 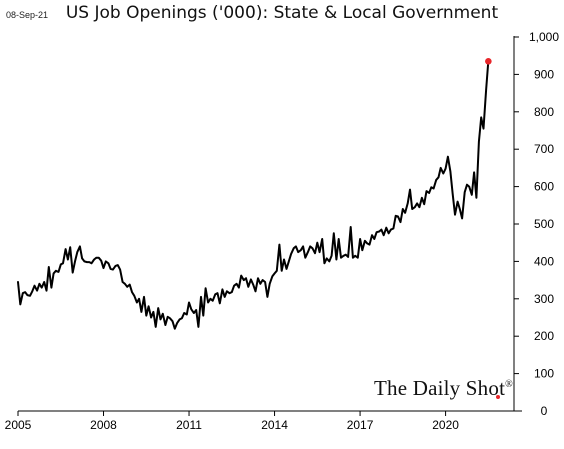 What do you see at coordinates (544, 37) in the screenshot?
I see `y-tick-label: 1,000` at bounding box center [544, 37].